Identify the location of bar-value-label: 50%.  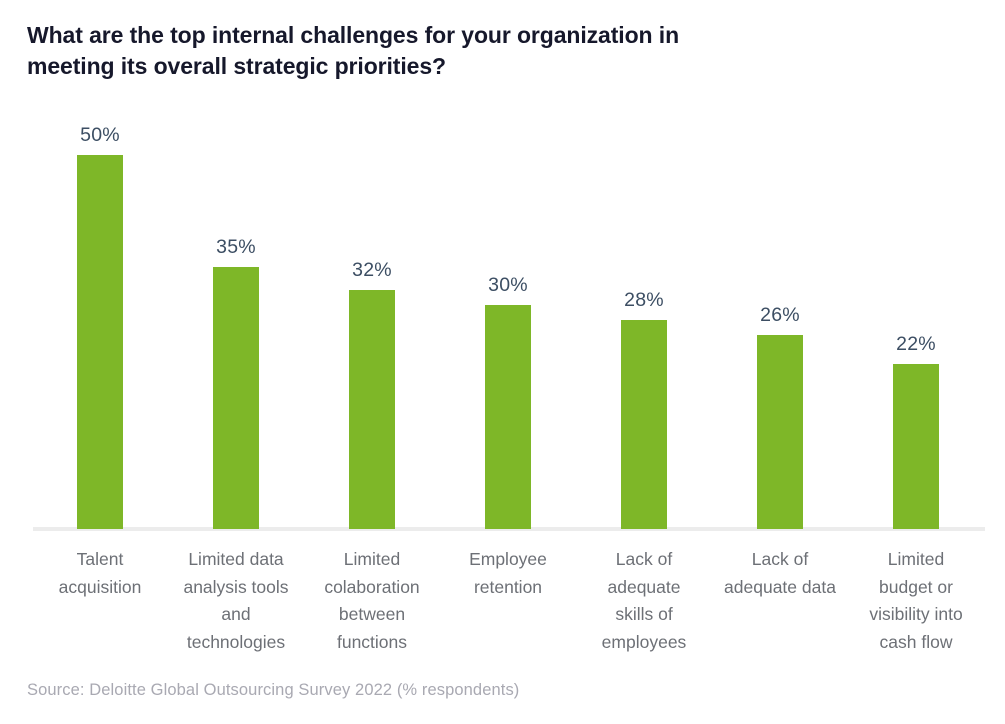
(100, 135).